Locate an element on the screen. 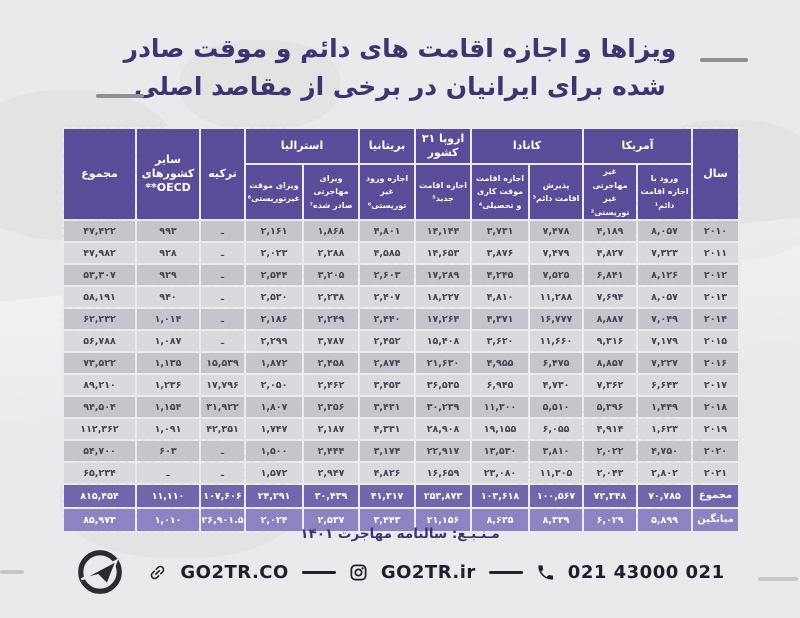 The width and height of the screenshot is (800, 618). col-header-total: مجموع is located at coordinates (99, 174).